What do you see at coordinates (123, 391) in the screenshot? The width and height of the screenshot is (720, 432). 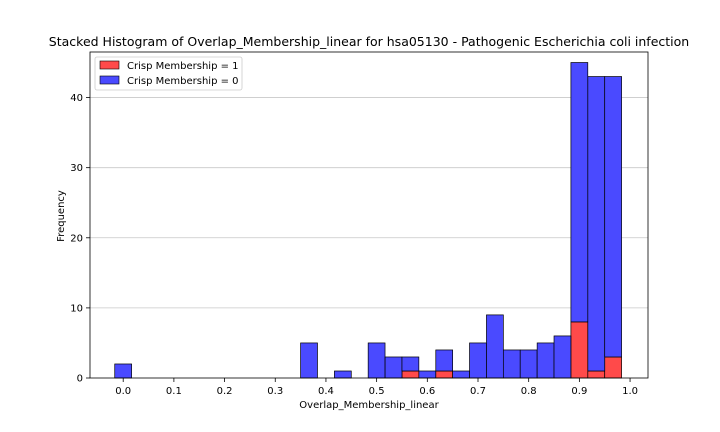 I see `x-tick-label: 0.0` at bounding box center [123, 391].